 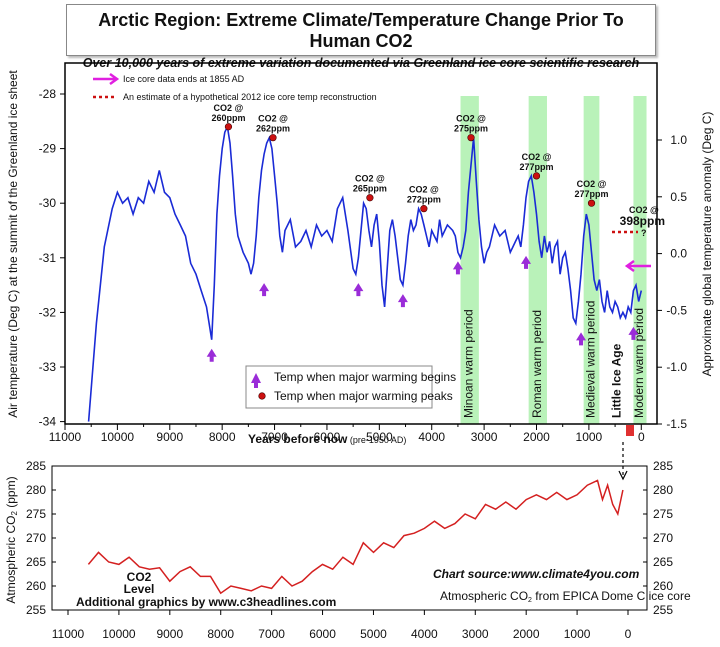 What do you see at coordinates (48, 312) in the screenshot?
I see `y-tick-label: -32` at bounding box center [48, 312].